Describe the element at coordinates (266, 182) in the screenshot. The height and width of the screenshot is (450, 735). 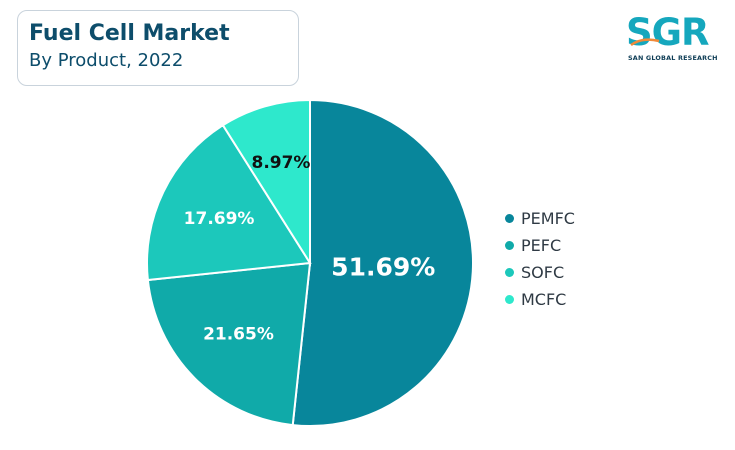
I see `pie-slice-mcfc` at that location.